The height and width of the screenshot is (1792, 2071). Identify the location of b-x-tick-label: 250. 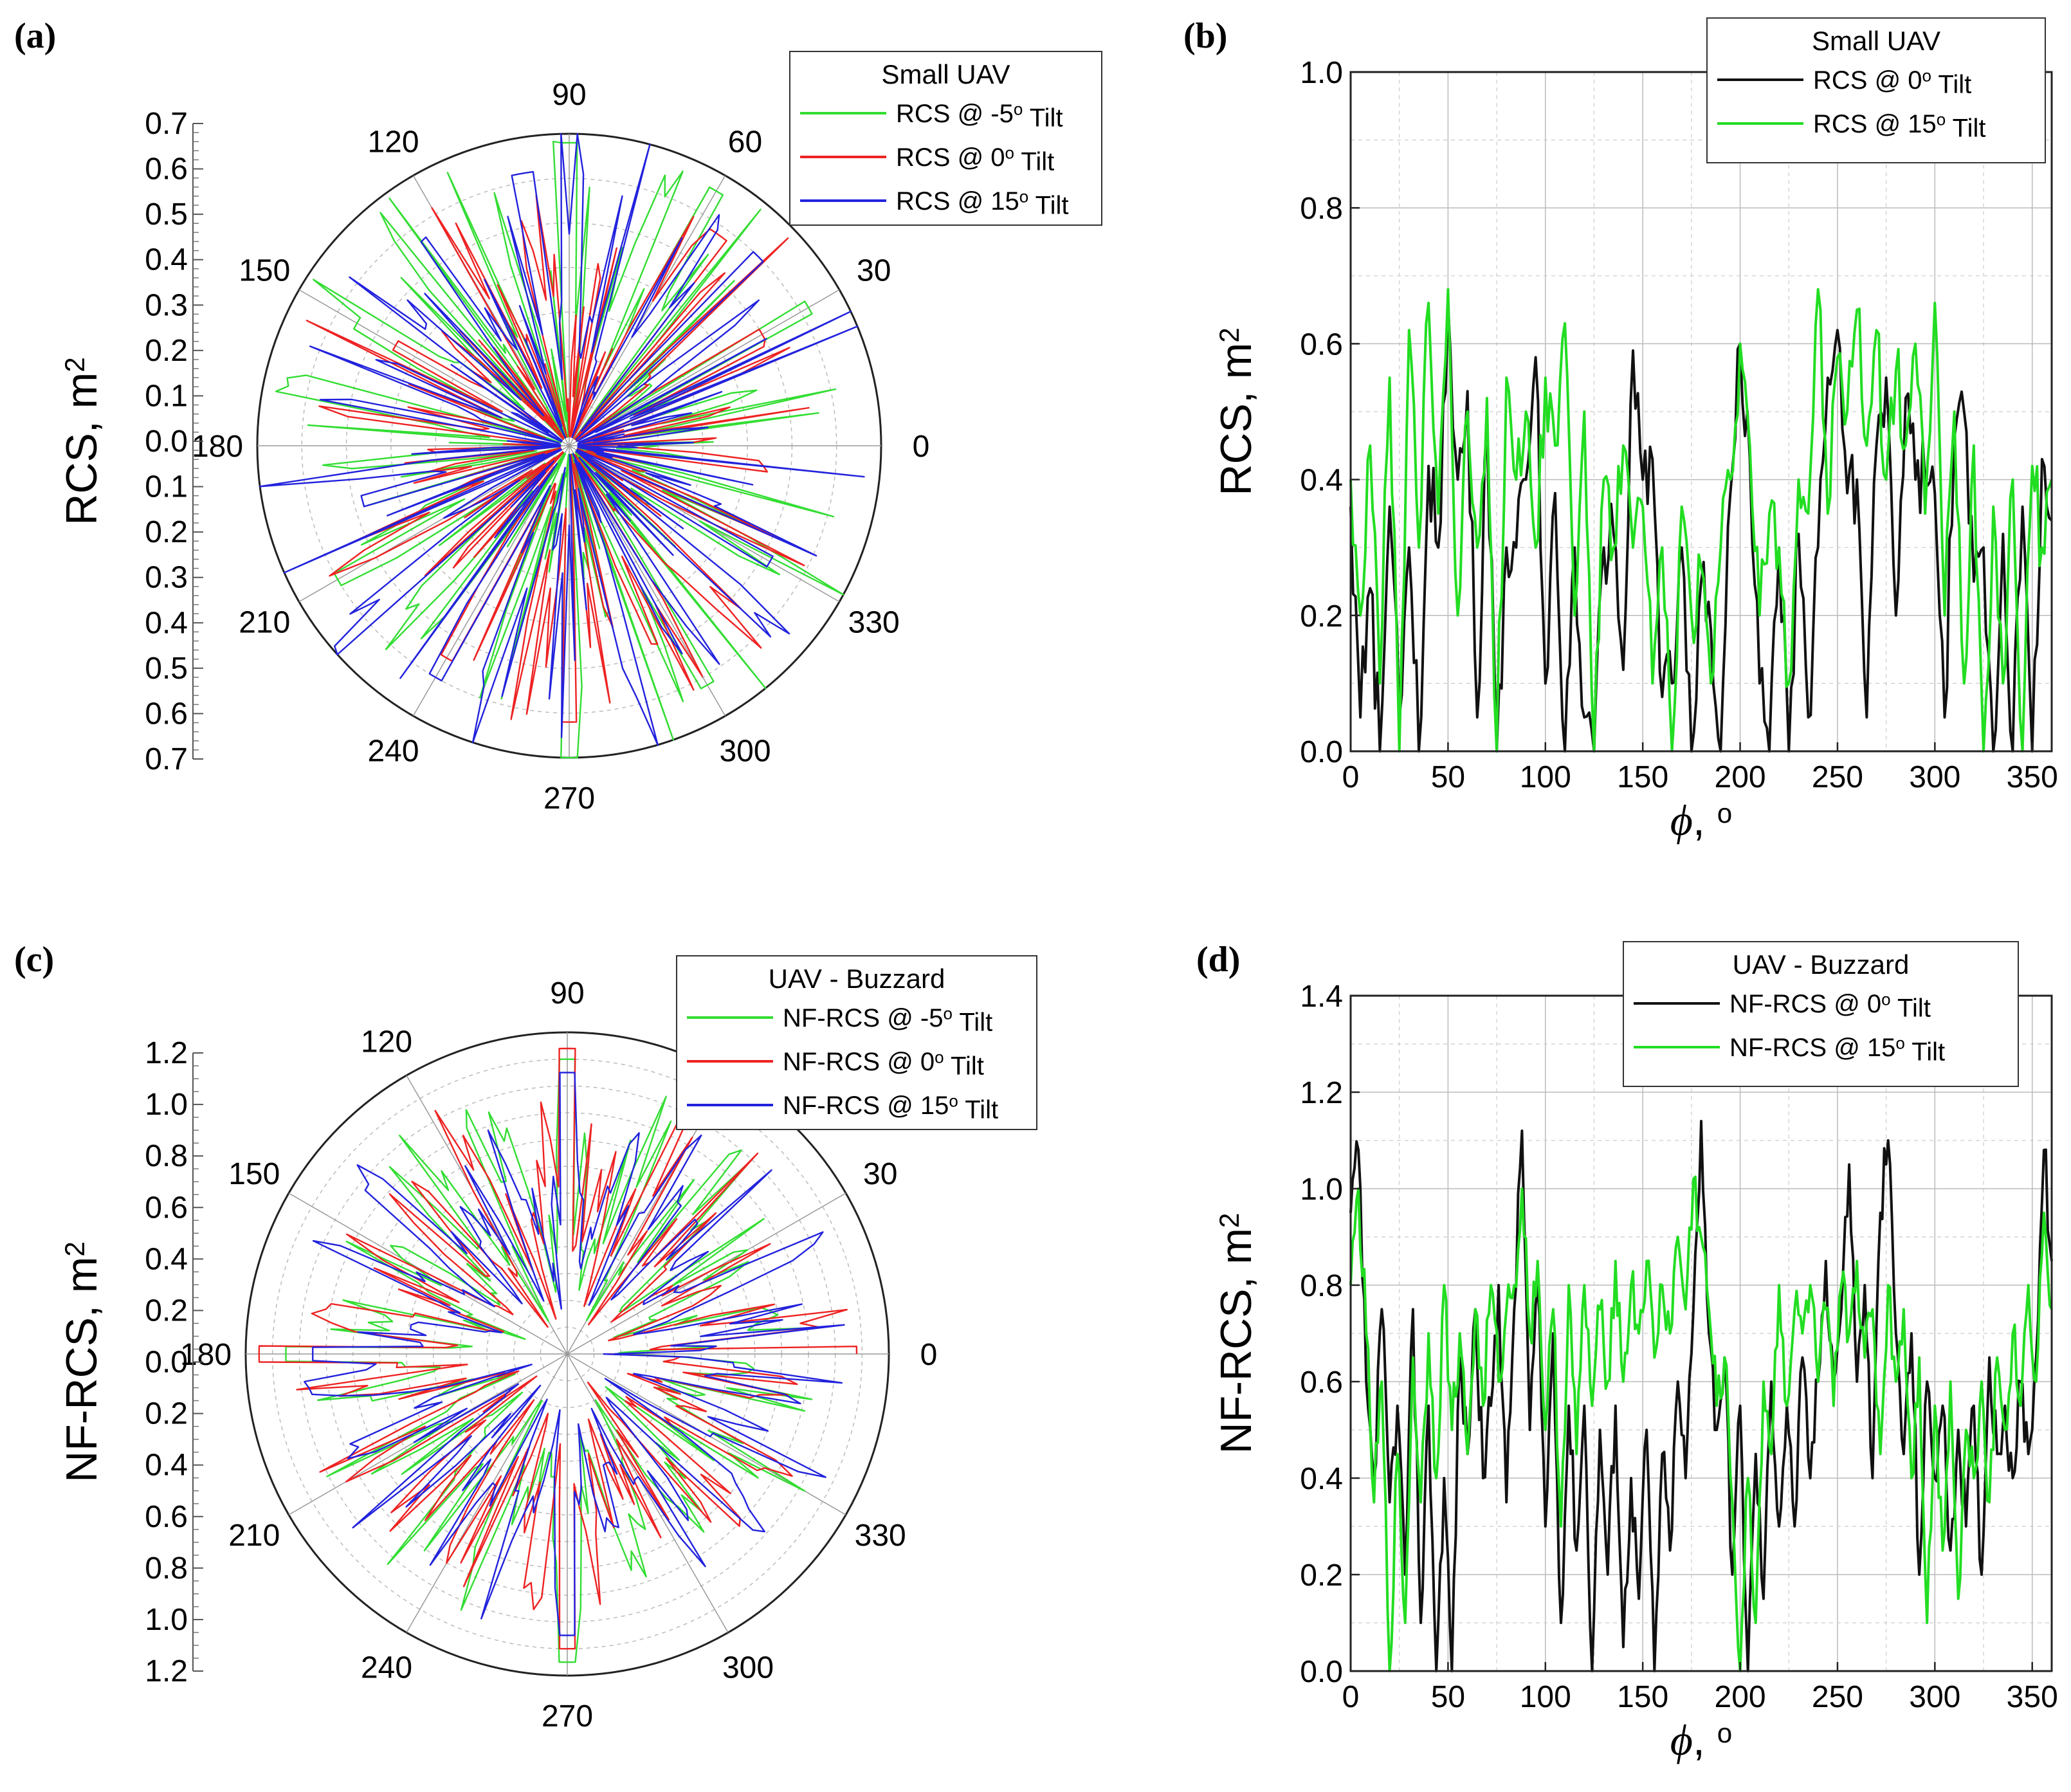
(1838, 777).